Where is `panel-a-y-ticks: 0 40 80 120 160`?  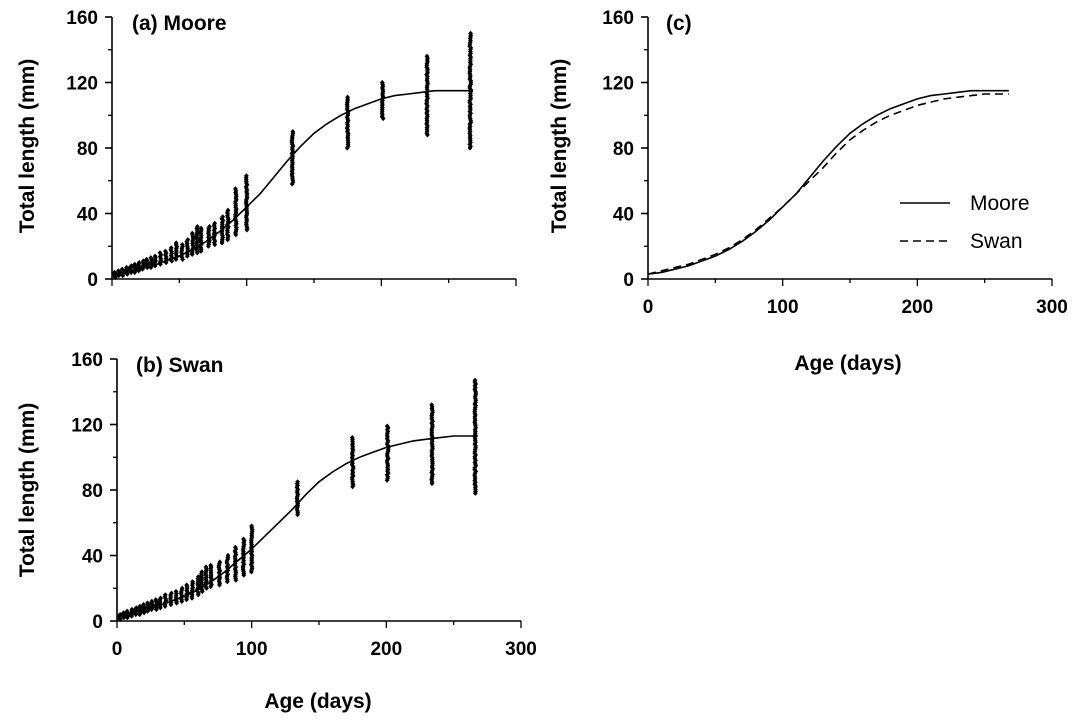
panel-a-y-ticks: 0 40 80 120 160 is located at coordinates (89, 149).